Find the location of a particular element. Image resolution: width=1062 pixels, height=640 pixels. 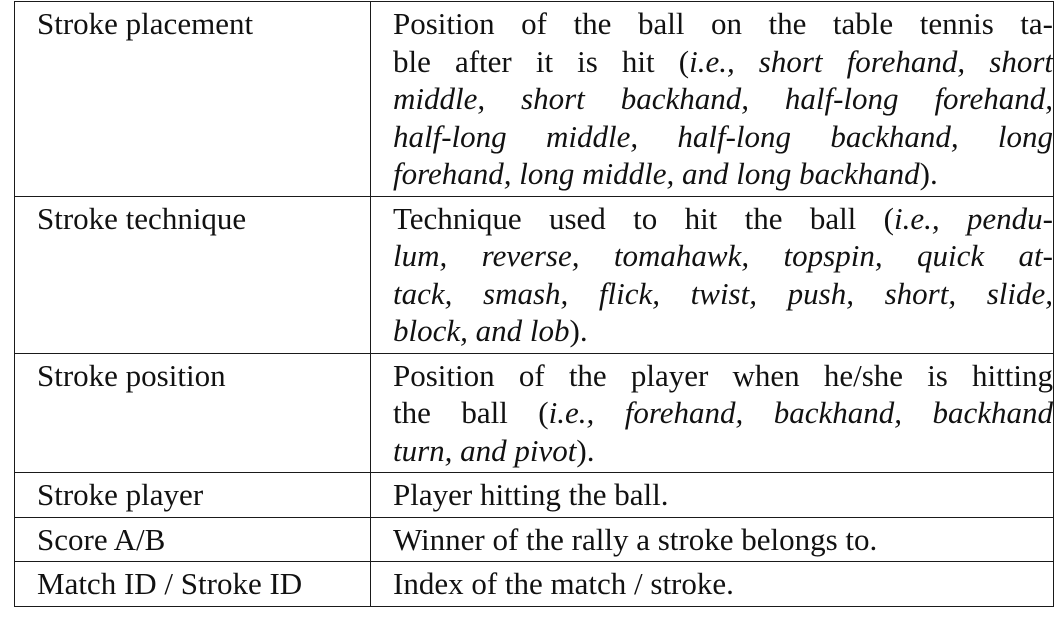

attribute-name-cell: Match ID / Stroke ID is located at coordinates (192, 584).